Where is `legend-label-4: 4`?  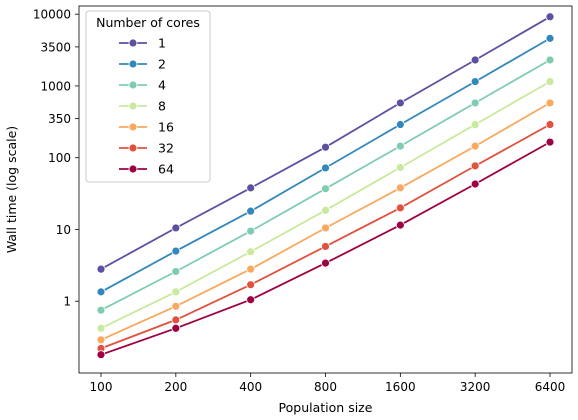 legend-label-4: 4 is located at coordinates (162, 85).